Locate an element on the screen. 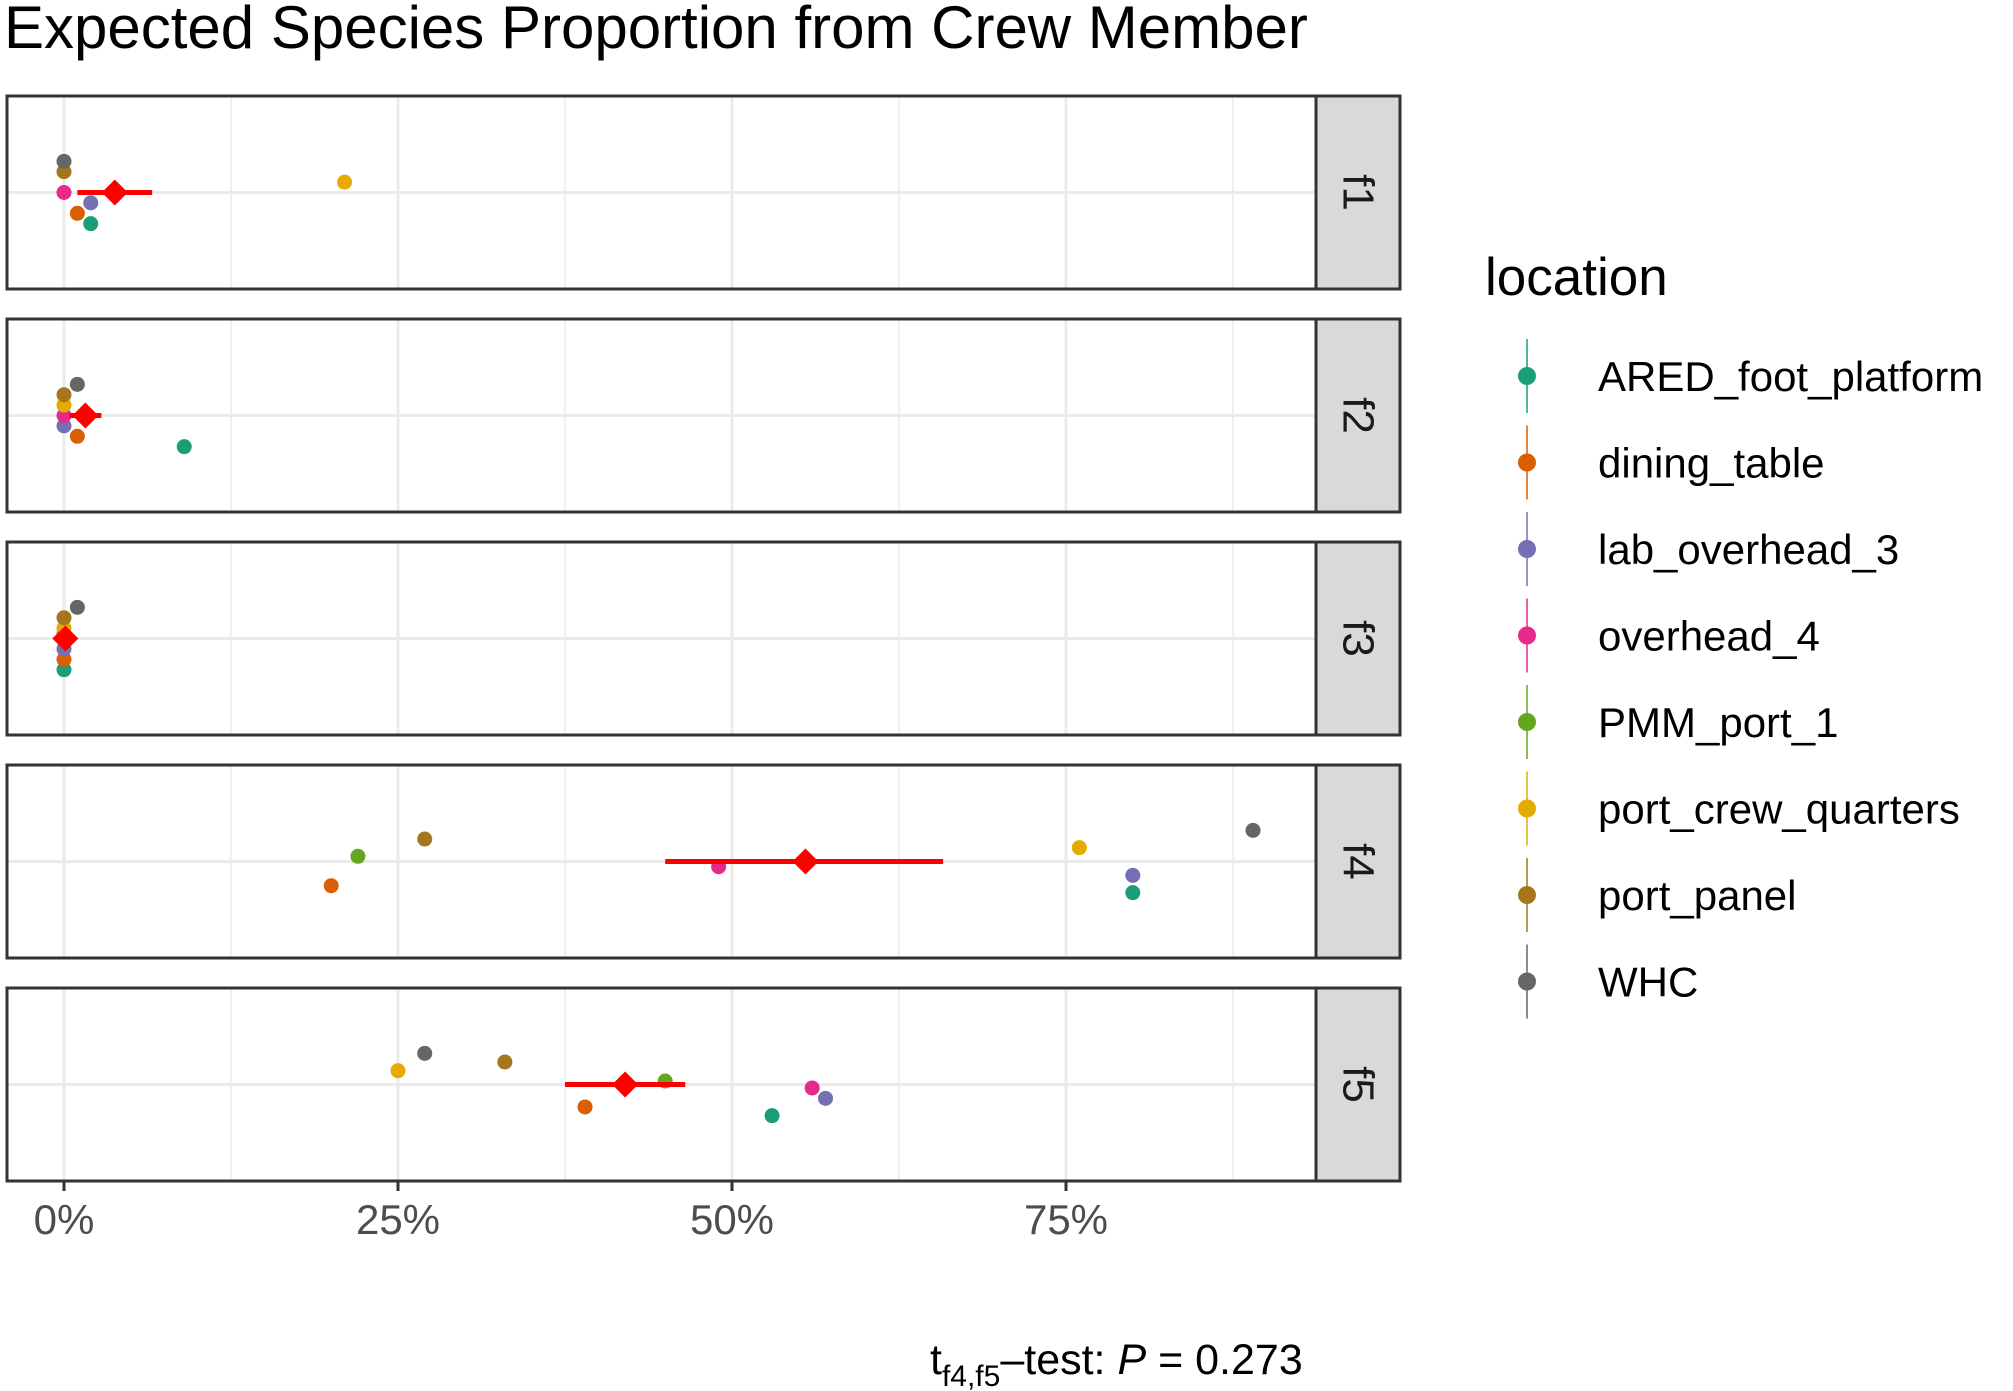 Image resolution: width=2013 pixels, height=1391 pixels. point-f4-port_panel is located at coordinates (425, 839).